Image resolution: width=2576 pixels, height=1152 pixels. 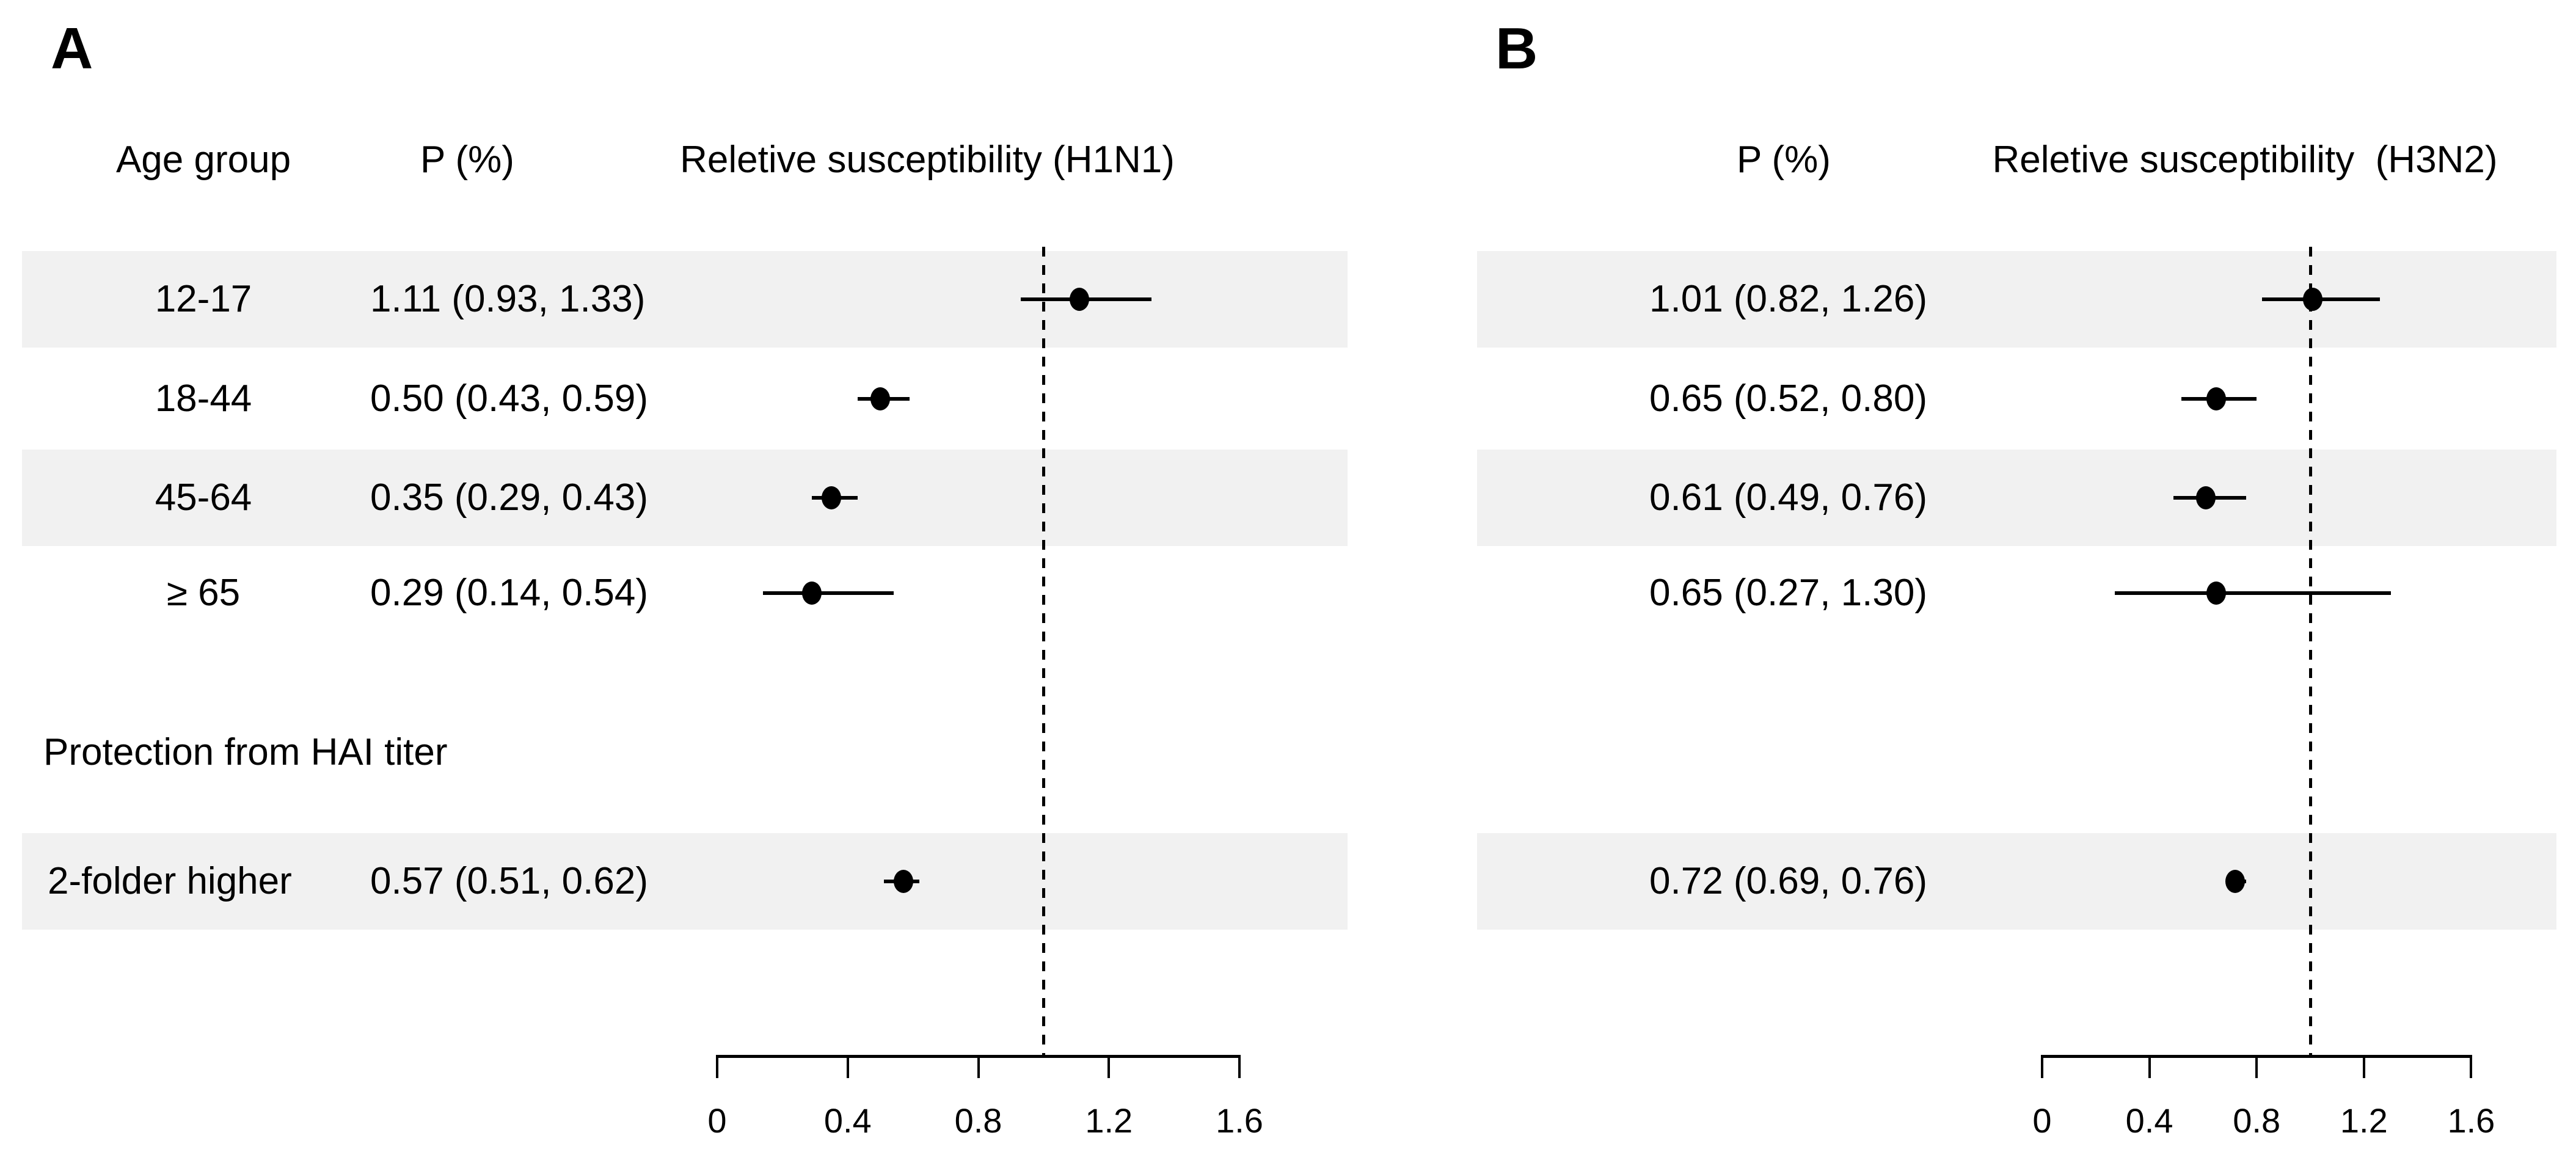 I want to click on row-estimate-label: 0.65 (0.52, 0.80), so click(x=1788, y=399).